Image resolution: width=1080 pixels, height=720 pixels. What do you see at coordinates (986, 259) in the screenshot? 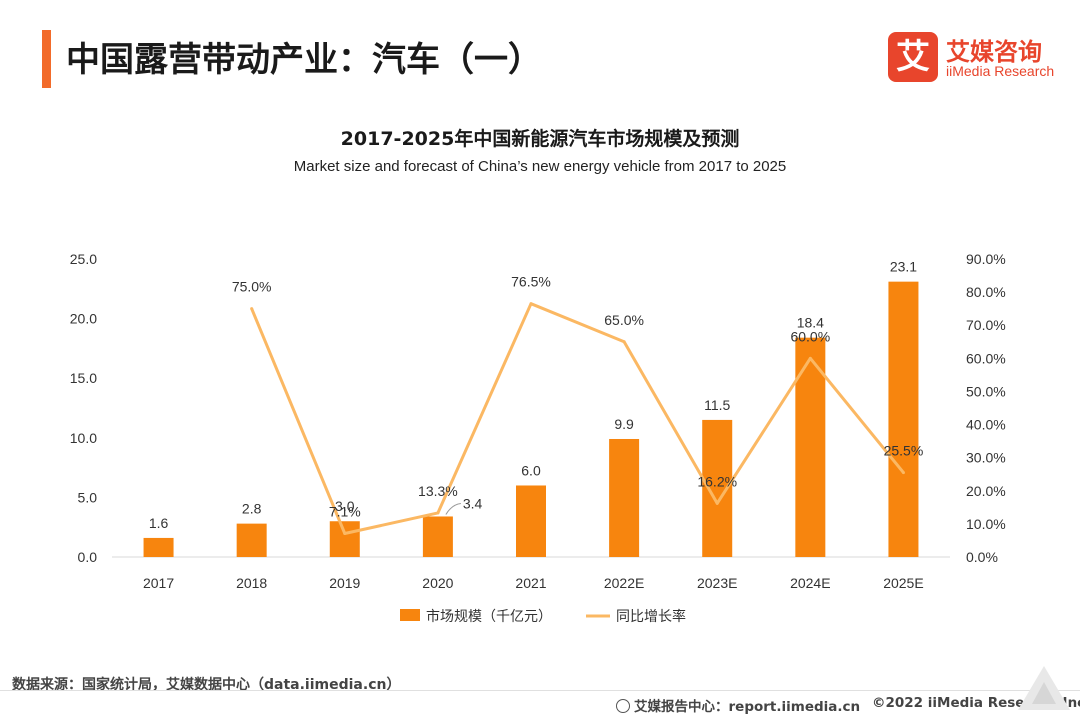
I see `y-right-tick-label: 90.0%` at bounding box center [986, 259].